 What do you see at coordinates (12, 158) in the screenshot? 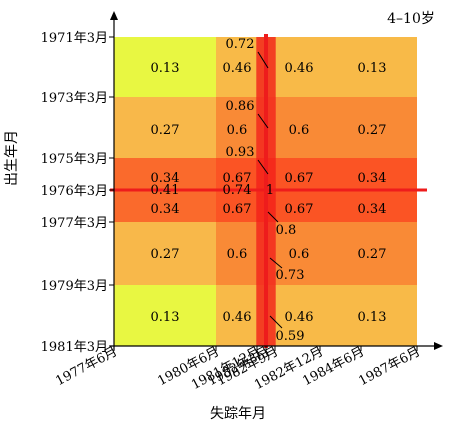
I see `y-axis-label: 出生年月` at bounding box center [12, 158].